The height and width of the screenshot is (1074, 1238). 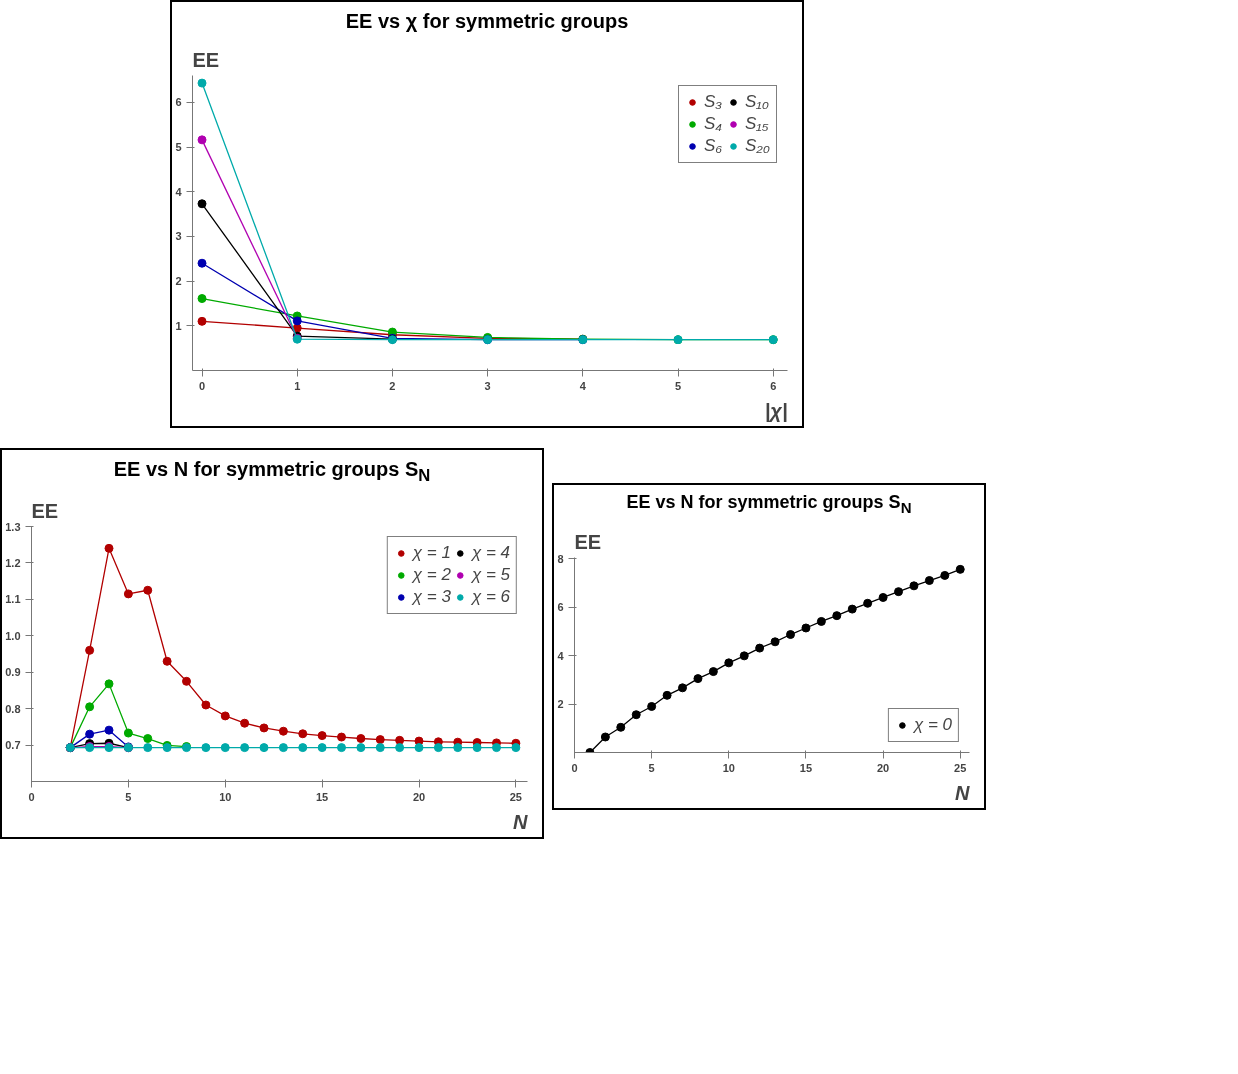 I want to click on x-tick-label: 6, so click(x=773, y=385).